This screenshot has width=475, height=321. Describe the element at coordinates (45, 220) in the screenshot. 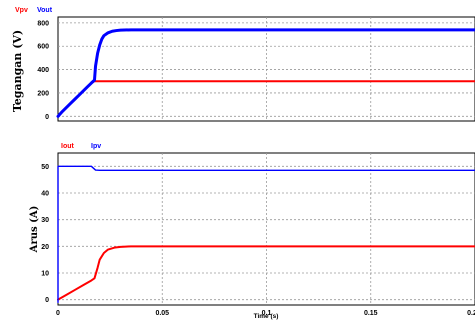

I see `current-y-tick-label: 30` at that location.